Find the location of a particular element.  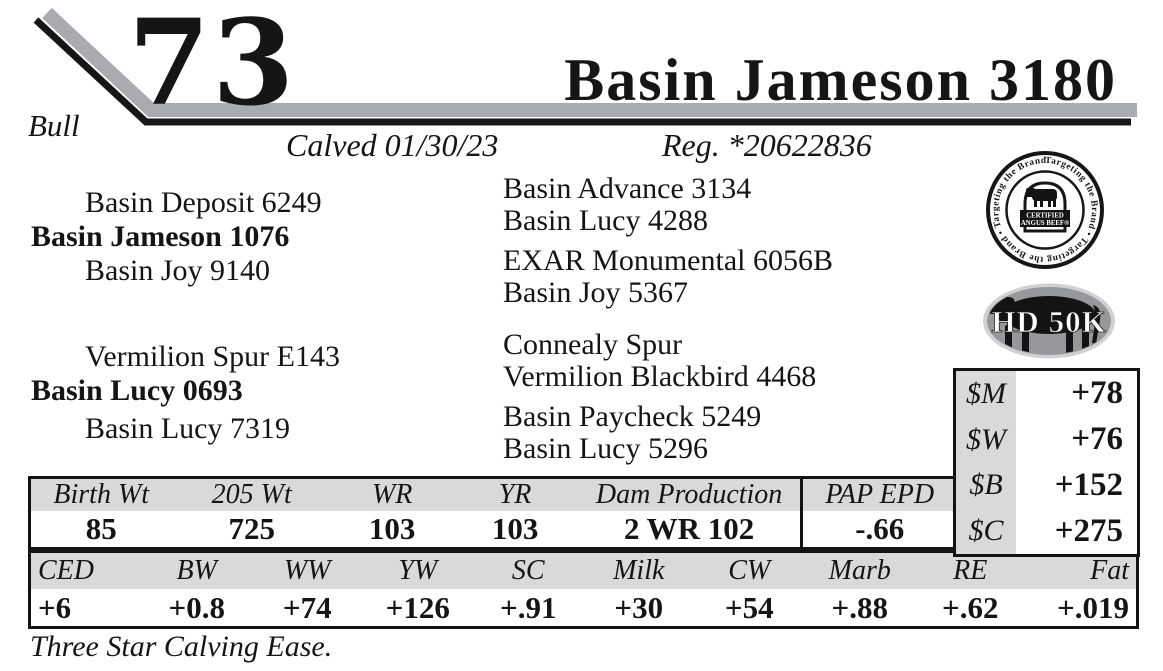

ancestor-line: Basin Advance 3134 is located at coordinates (627, 188).